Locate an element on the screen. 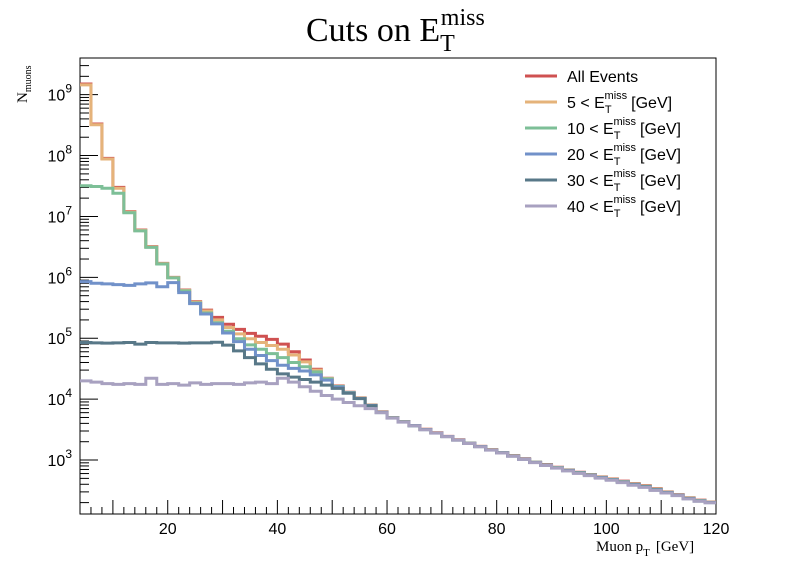 This screenshot has height=572, width=796. legend-label-0: All Events is located at coordinates (602, 77).